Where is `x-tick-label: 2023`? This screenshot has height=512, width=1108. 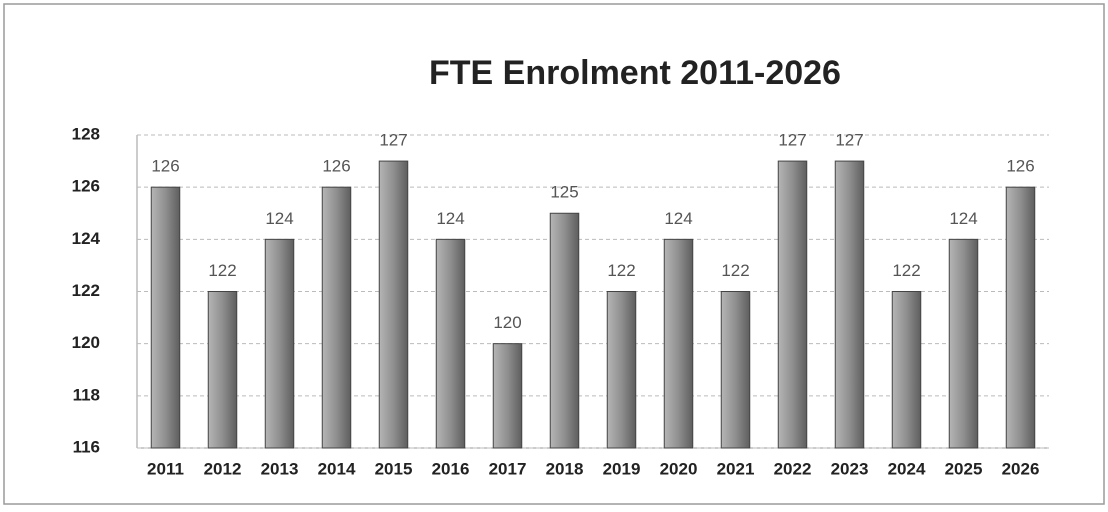 x-tick-label: 2023 is located at coordinates (850, 468).